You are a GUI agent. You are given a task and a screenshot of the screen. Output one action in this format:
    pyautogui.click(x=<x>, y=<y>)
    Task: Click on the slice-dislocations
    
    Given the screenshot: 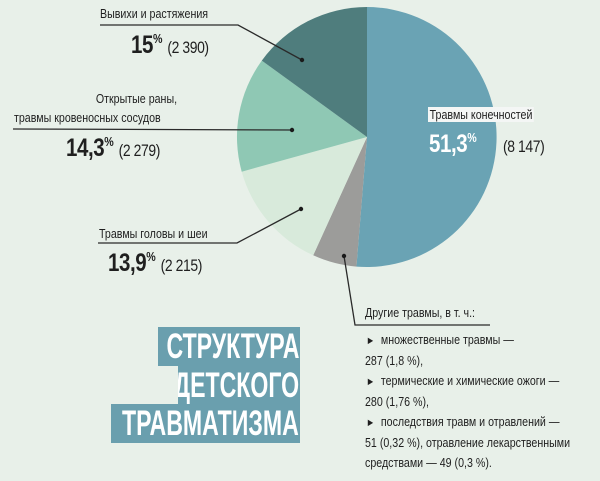 What is the action you would take?
    pyautogui.click(x=314, y=71)
    